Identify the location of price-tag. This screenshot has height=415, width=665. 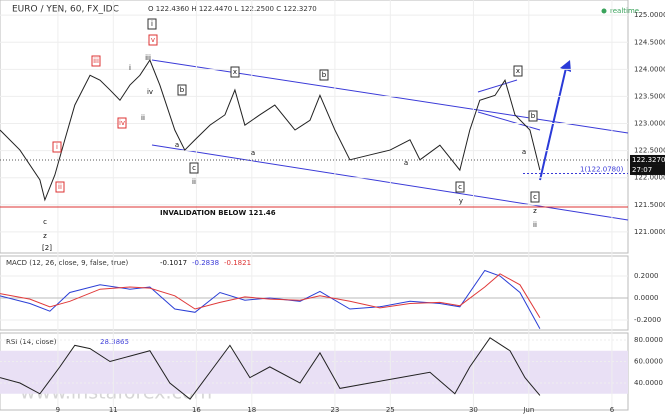
(647, 159).